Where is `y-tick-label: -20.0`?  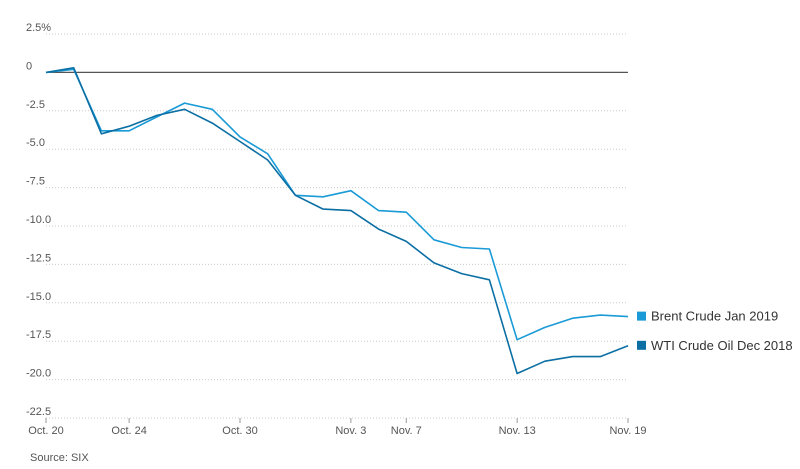 y-tick-label: -20.0 is located at coordinates (38, 374).